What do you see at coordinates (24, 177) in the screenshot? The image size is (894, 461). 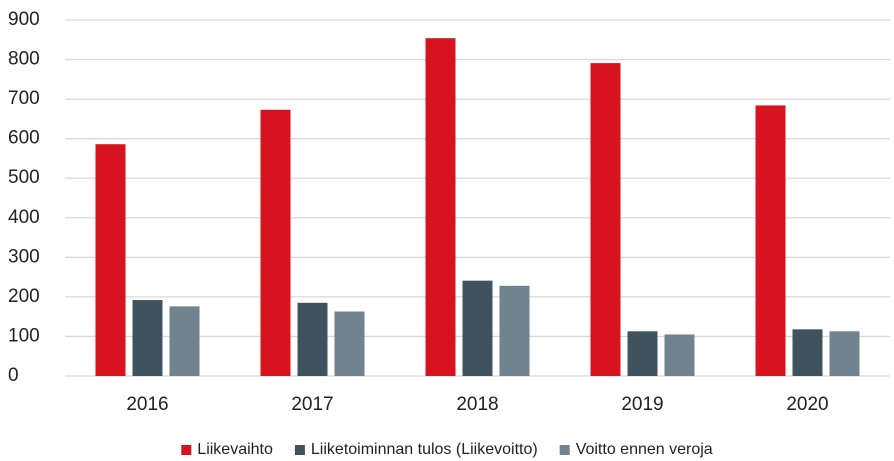 I see `y-tick-label: 500` at bounding box center [24, 177].